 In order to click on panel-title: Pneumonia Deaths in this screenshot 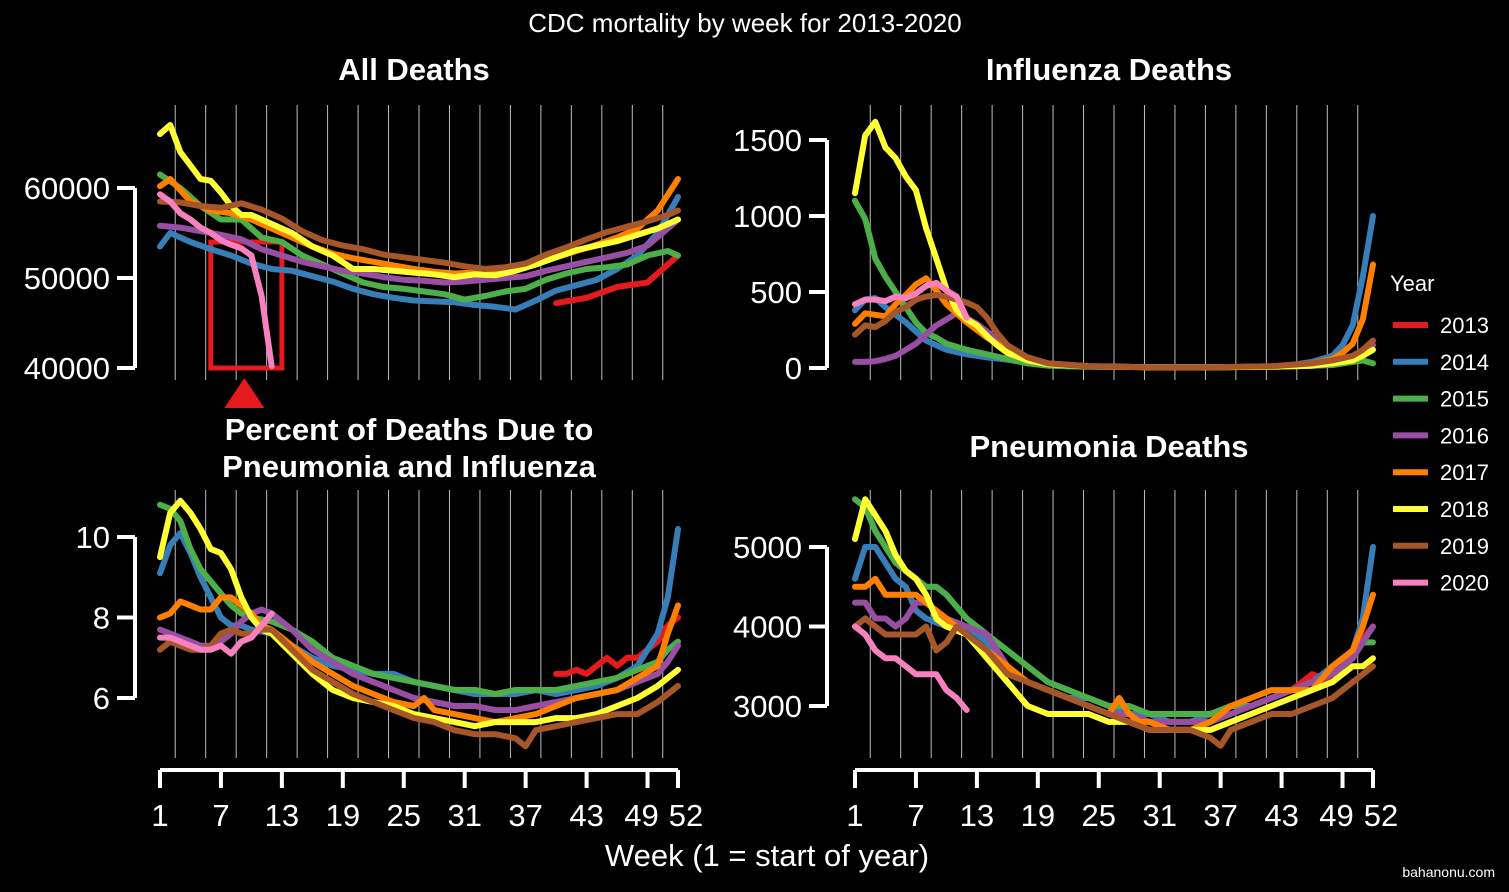, I will do `click(1108, 446)`.